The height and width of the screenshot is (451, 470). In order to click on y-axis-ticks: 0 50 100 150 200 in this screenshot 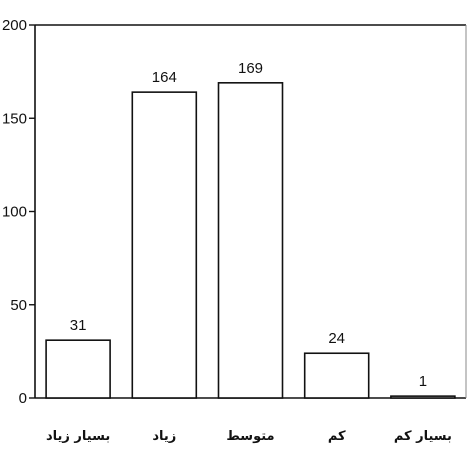, I will do `click(18, 212)`.